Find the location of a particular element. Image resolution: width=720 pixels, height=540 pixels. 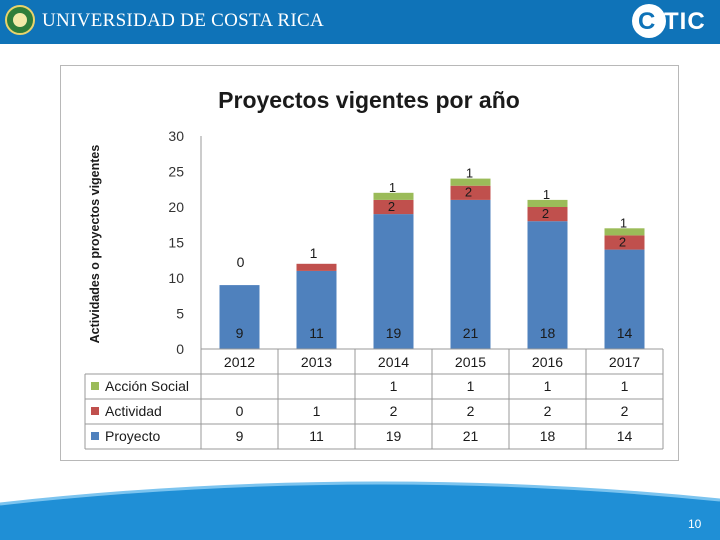

data-label-accion-social-2015: 1 is located at coordinates (469, 173).